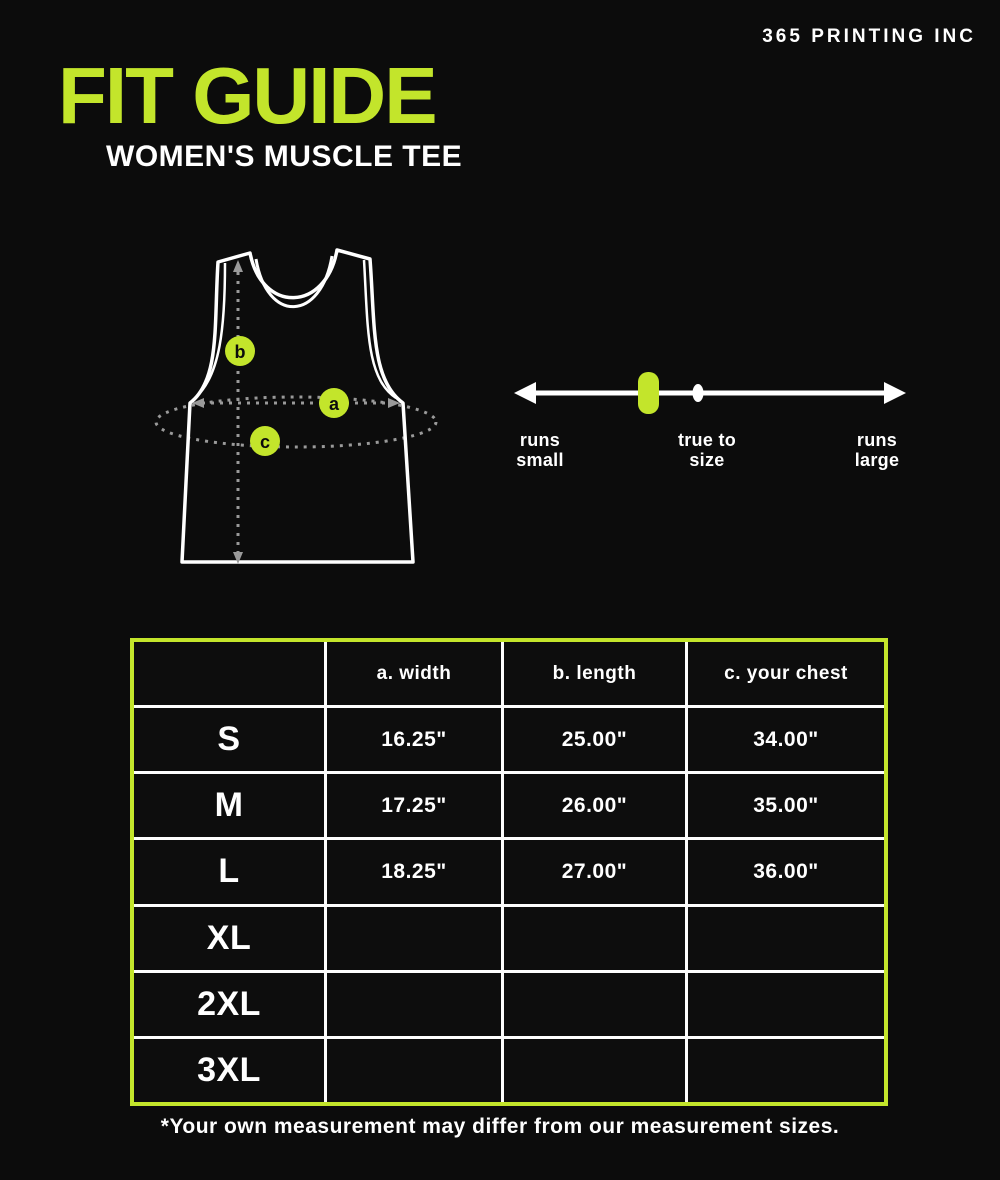 Image resolution: width=1000 pixels, height=1180 pixels. Describe the element at coordinates (294, 282) in the screenshot. I see `tank-neckline-inner` at that location.